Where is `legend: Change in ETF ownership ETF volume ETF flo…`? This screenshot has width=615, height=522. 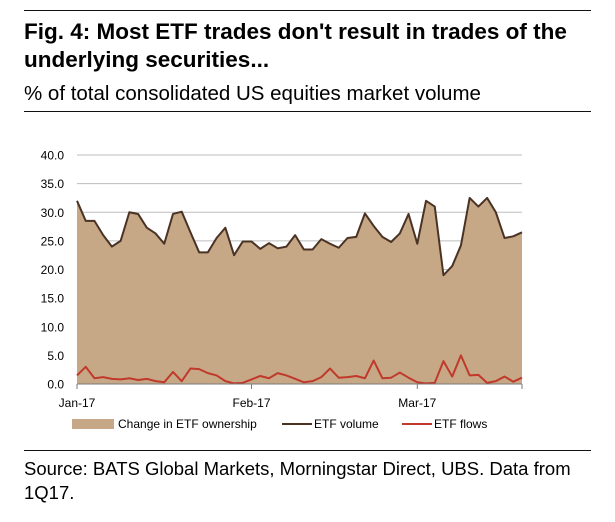 legend: Change in ETF ownership ETF volume ETF flo… is located at coordinates (279, 424).